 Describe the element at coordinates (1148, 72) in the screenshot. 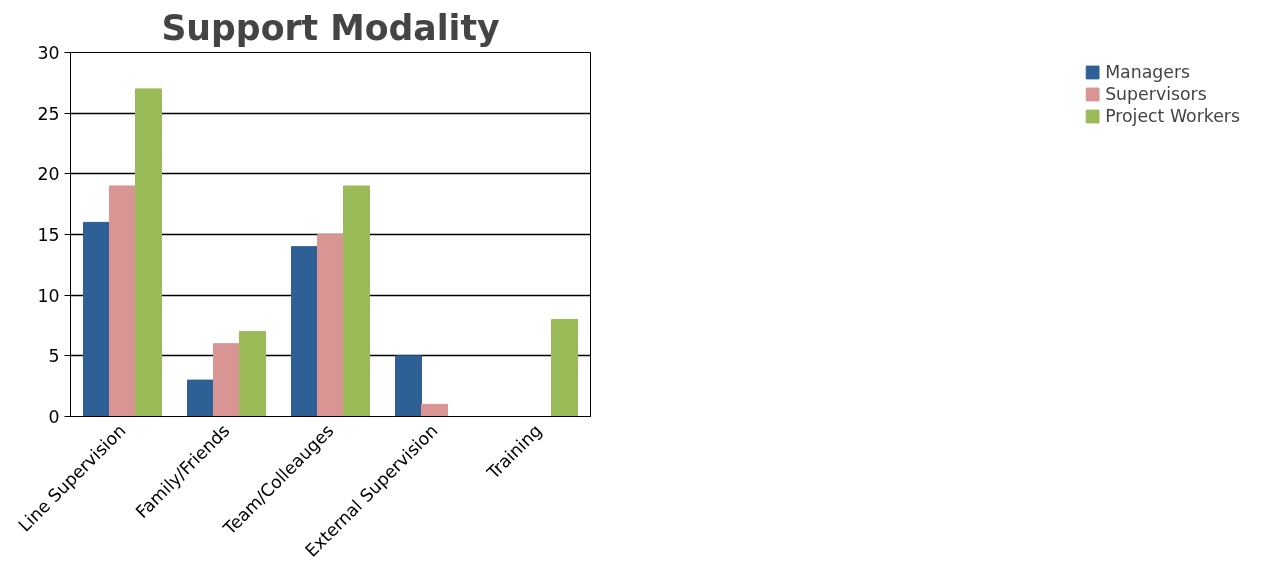

I see `legend-label: Managers` at that location.